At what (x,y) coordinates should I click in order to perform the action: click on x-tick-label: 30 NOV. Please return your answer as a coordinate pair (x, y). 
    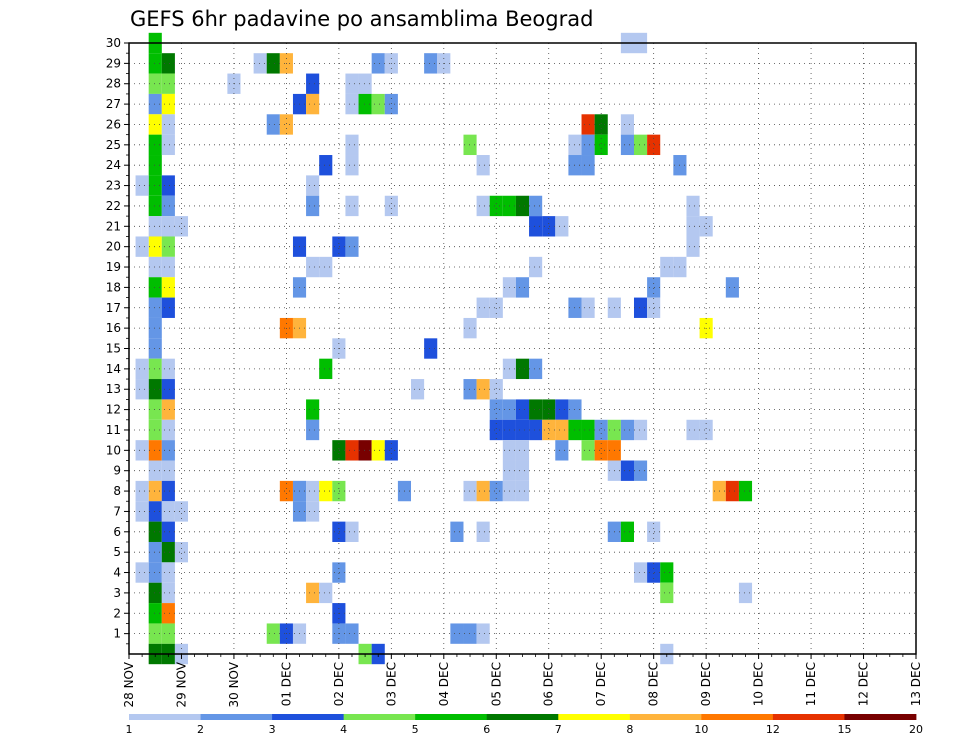
    Looking at the image, I should click on (234, 684).